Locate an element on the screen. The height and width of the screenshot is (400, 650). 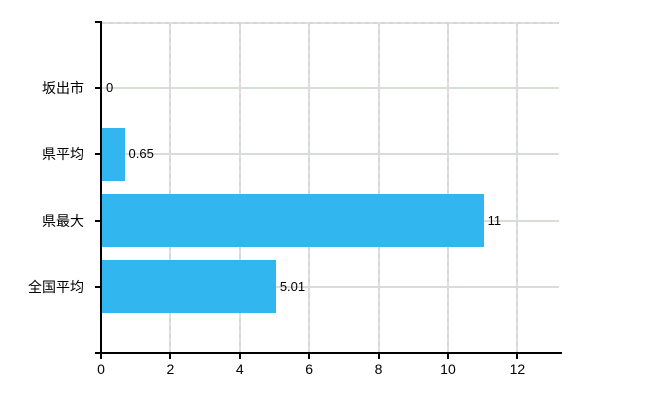
plot-top-border is located at coordinates (330, 23).